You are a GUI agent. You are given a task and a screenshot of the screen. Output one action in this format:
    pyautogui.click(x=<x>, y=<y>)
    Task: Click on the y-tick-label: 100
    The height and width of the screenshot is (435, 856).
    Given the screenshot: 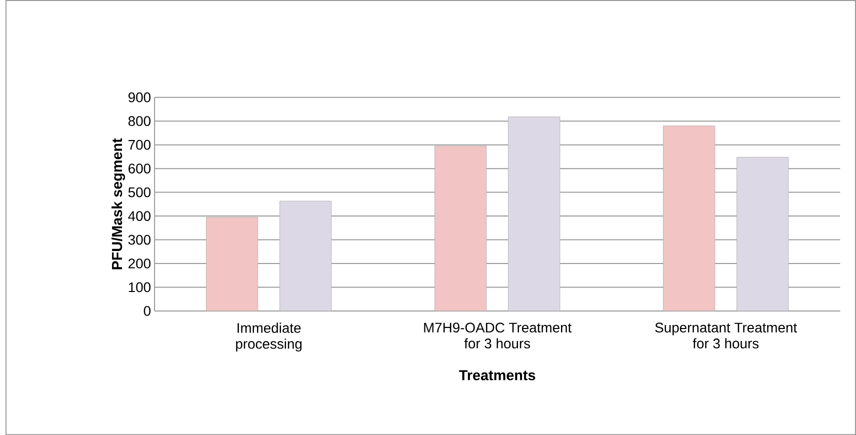 What is the action you would take?
    pyautogui.click(x=139, y=287)
    